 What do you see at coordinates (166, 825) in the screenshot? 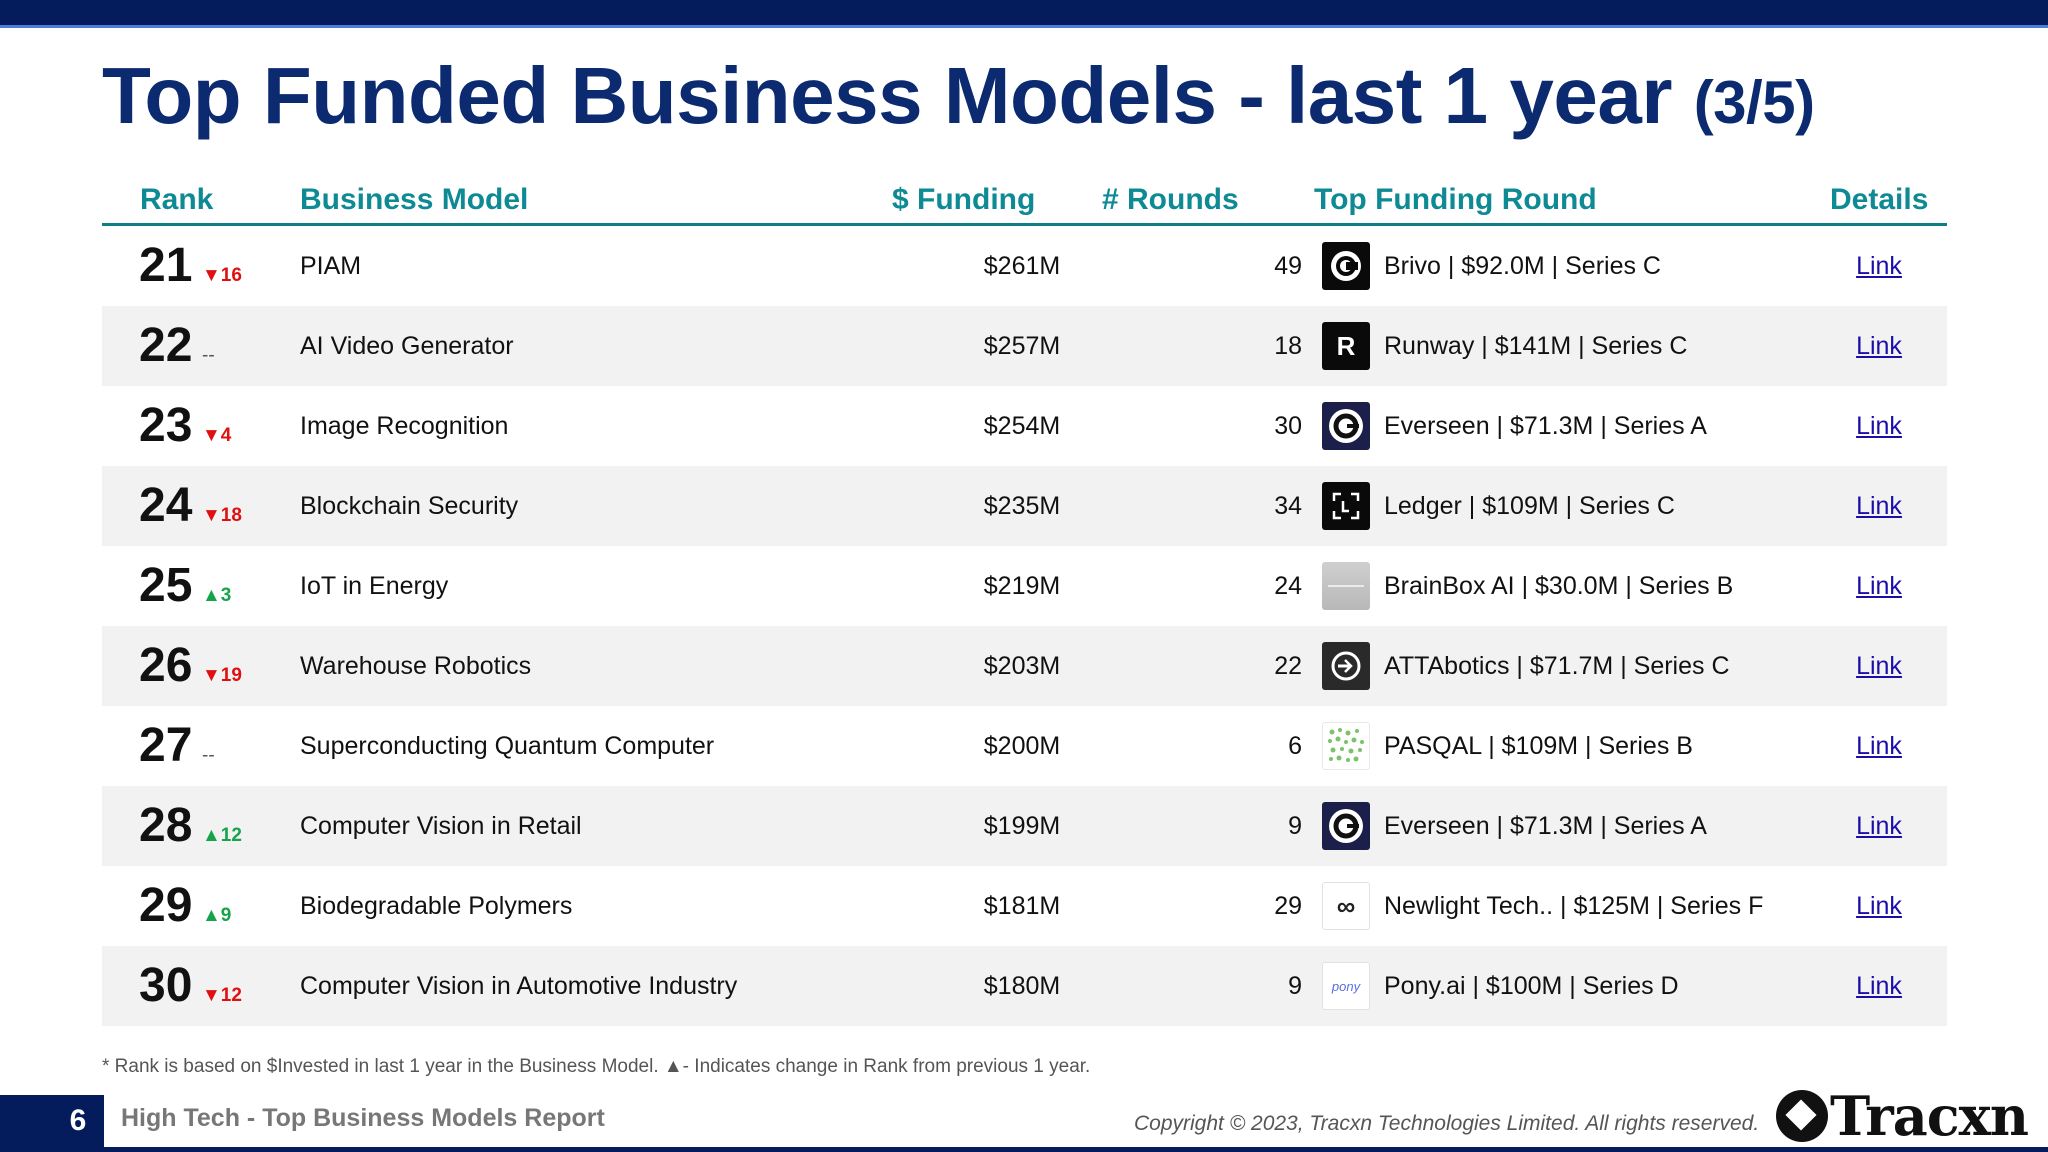
I see `rank-number: 28` at bounding box center [166, 825].